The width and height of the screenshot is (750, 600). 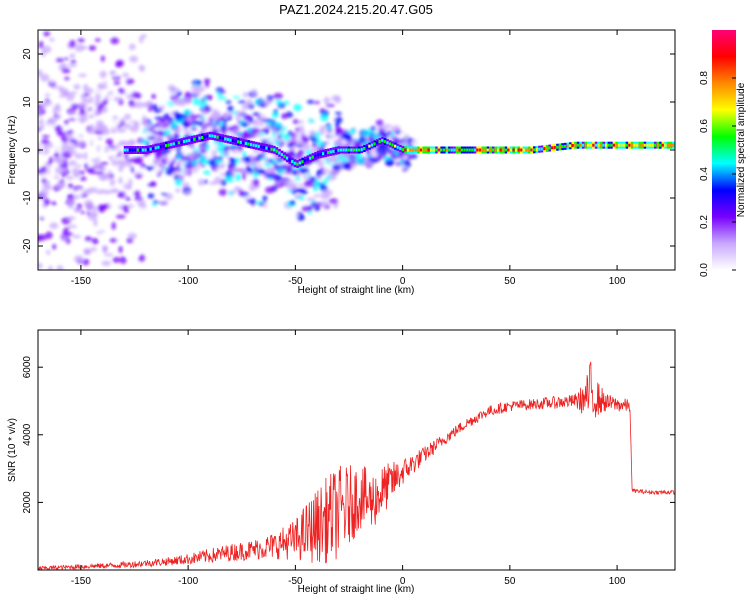 I want to click on snr-y-tick-label: 2000, so click(x=27, y=502).